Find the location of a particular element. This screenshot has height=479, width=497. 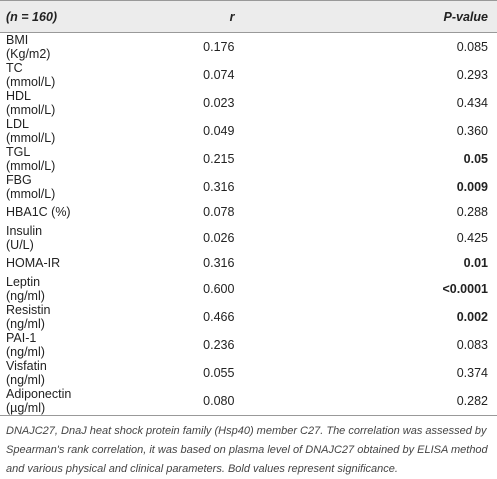

table-cell: 0.01 is located at coordinates (475, 263).